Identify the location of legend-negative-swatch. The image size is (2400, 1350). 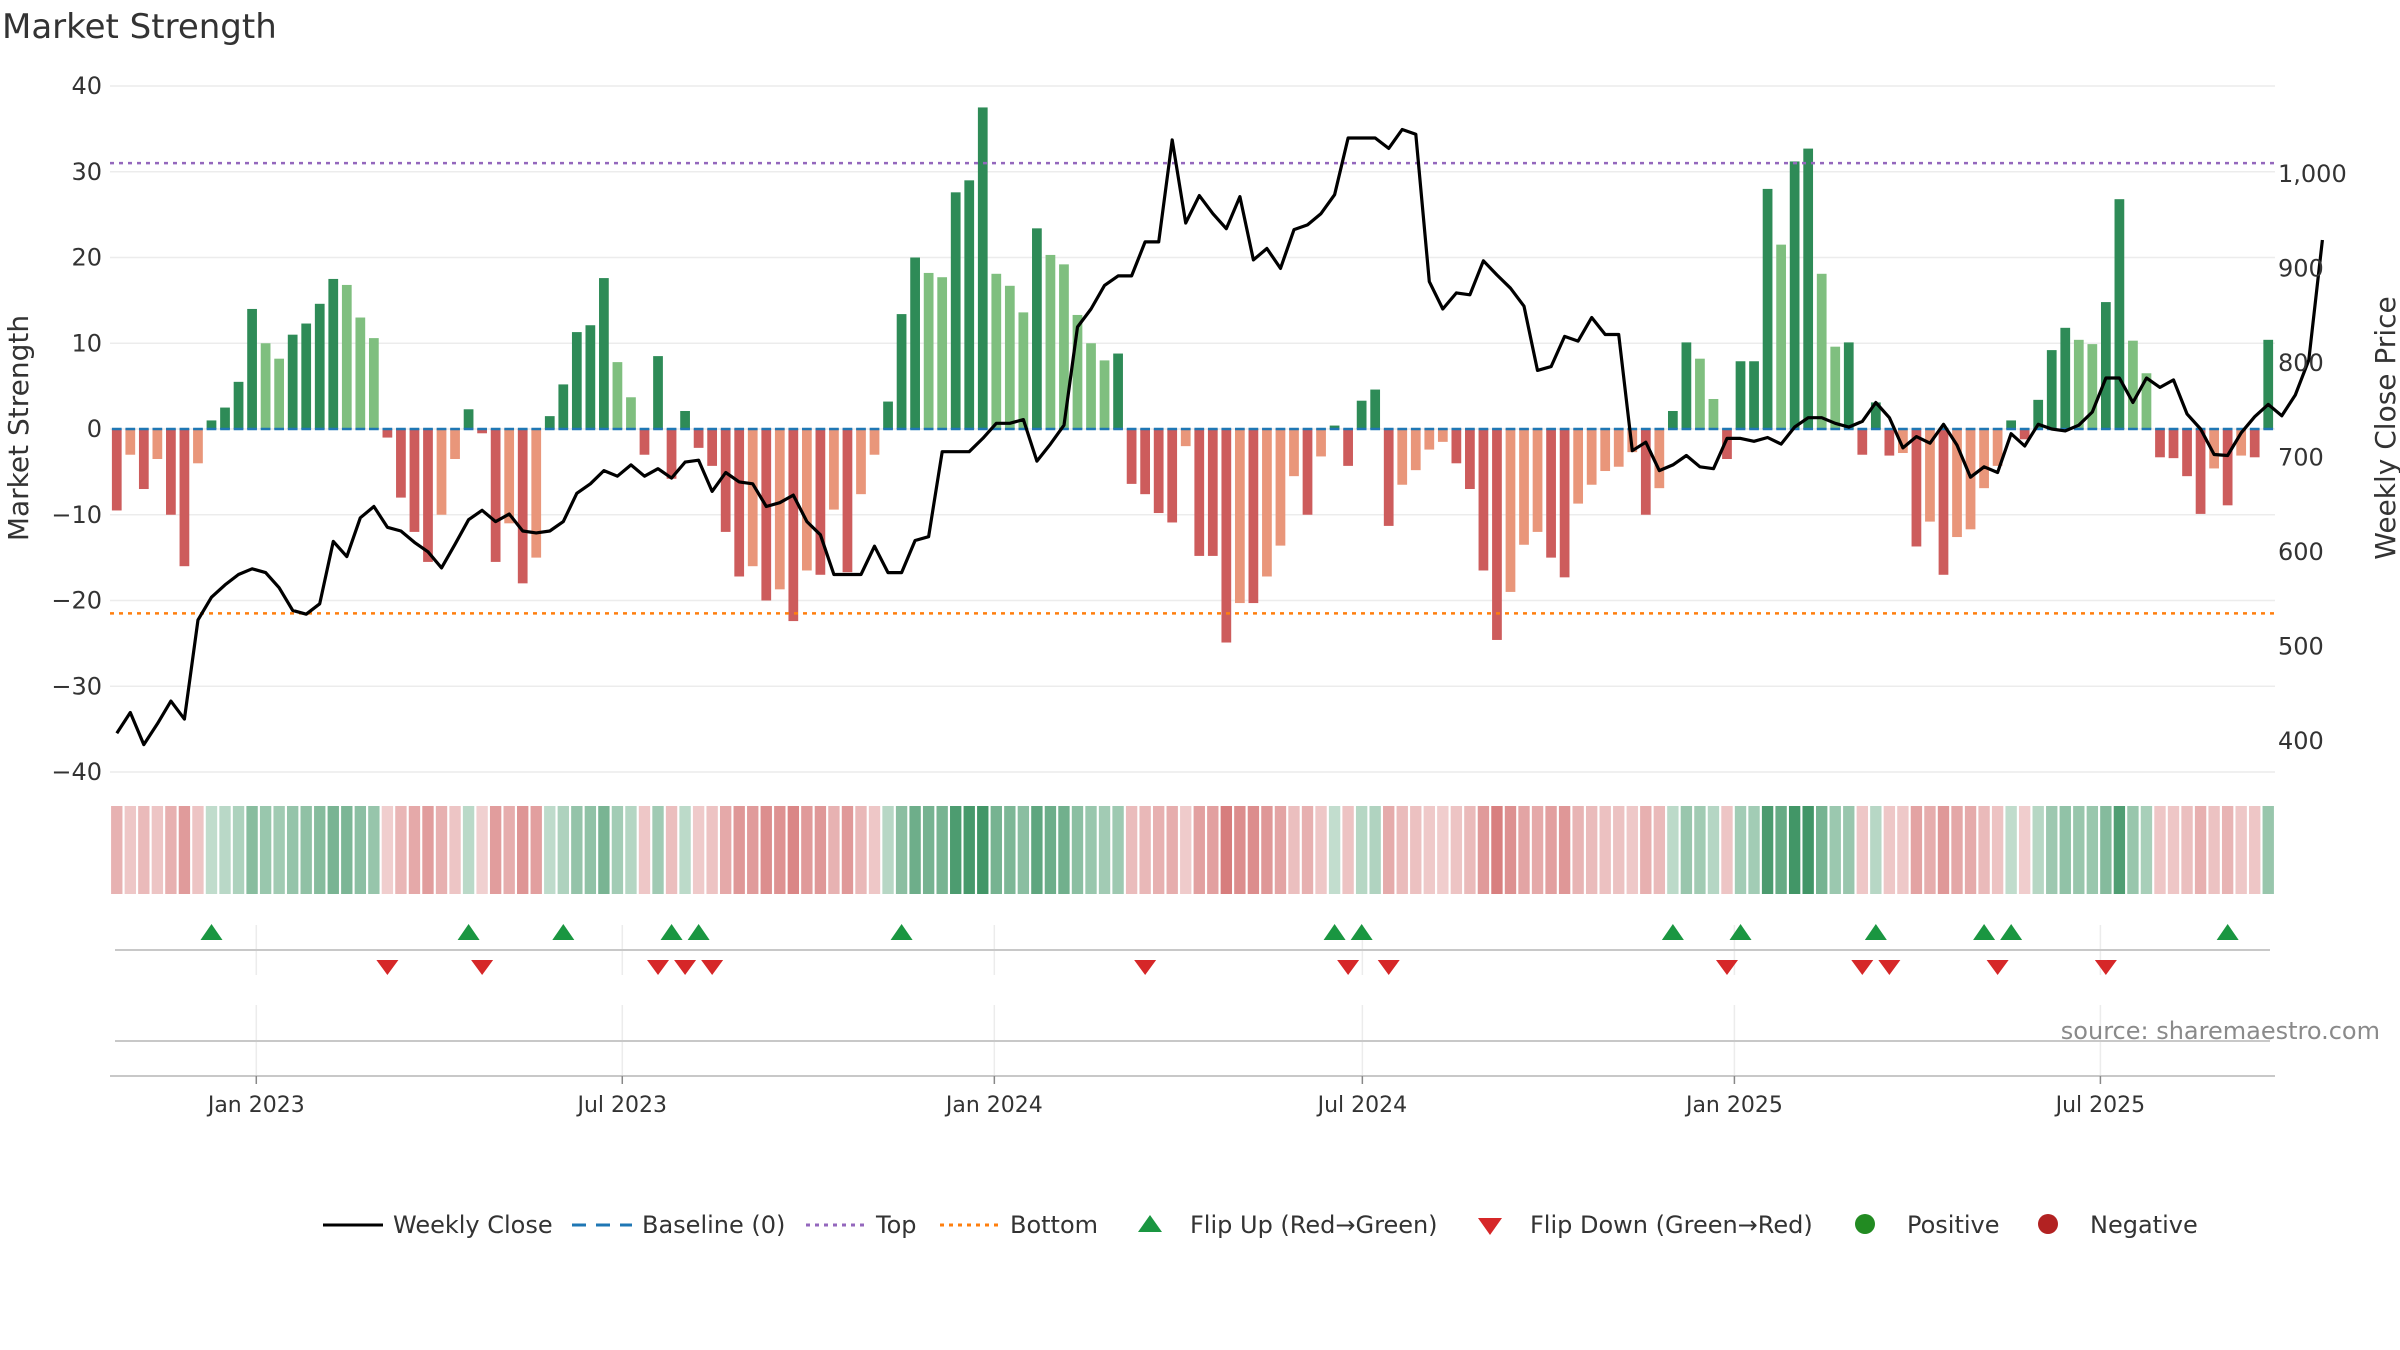
(2048, 1224).